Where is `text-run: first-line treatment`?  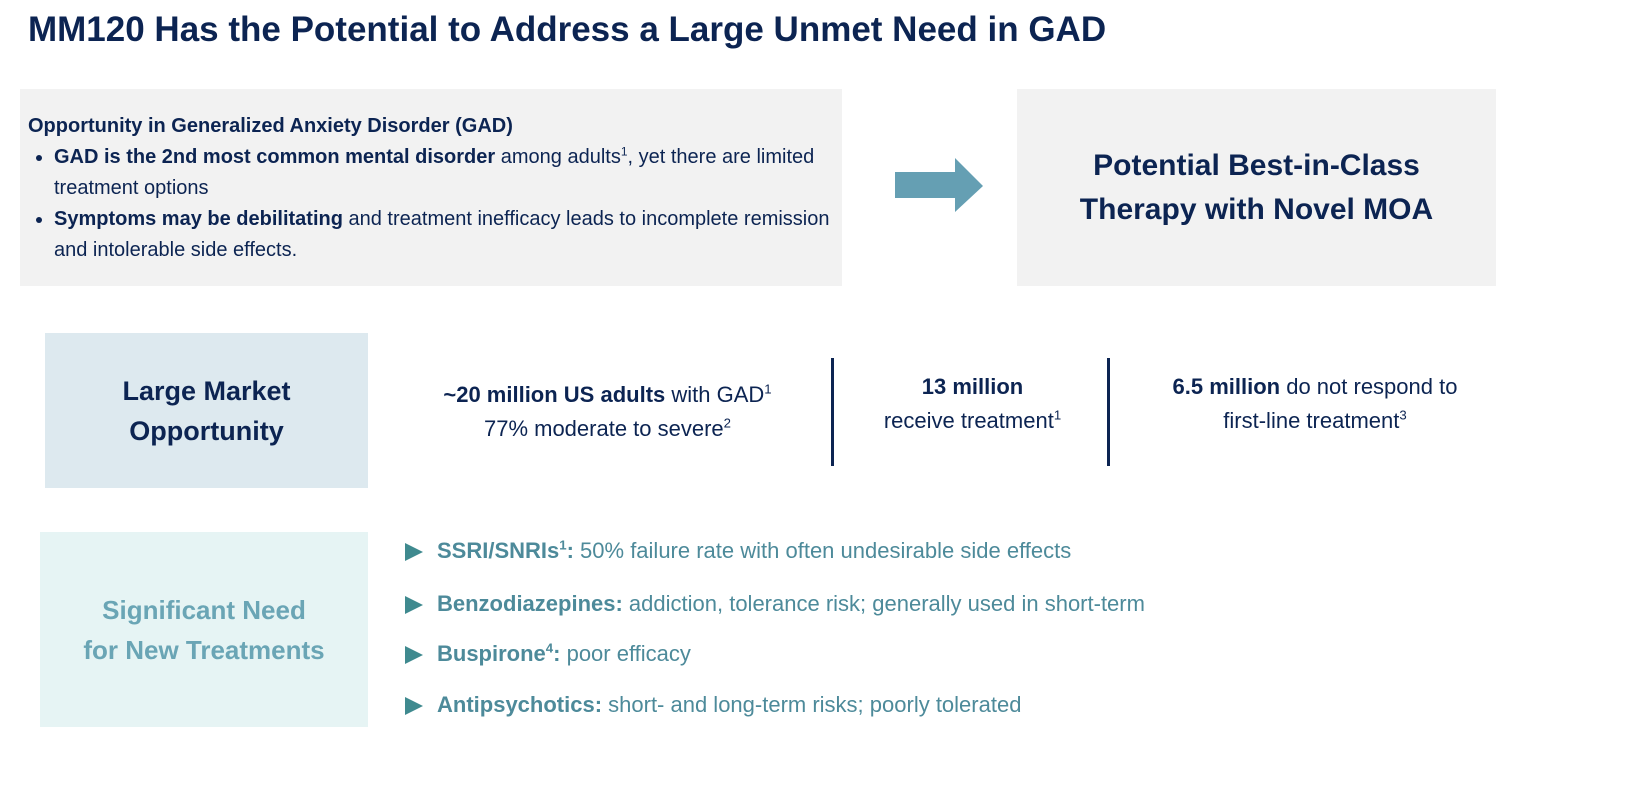 text-run: first-line treatment is located at coordinates (1311, 420).